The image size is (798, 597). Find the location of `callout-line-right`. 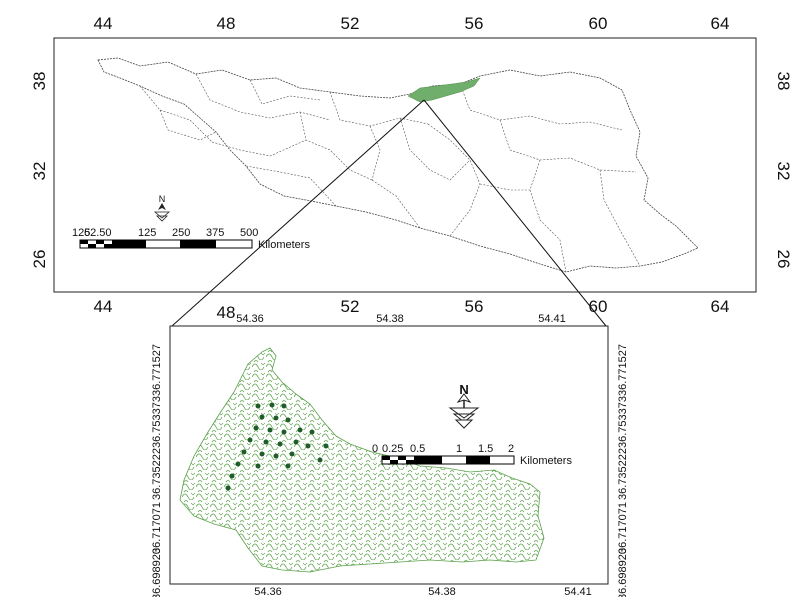

callout-line-right is located at coordinates (515, 213).